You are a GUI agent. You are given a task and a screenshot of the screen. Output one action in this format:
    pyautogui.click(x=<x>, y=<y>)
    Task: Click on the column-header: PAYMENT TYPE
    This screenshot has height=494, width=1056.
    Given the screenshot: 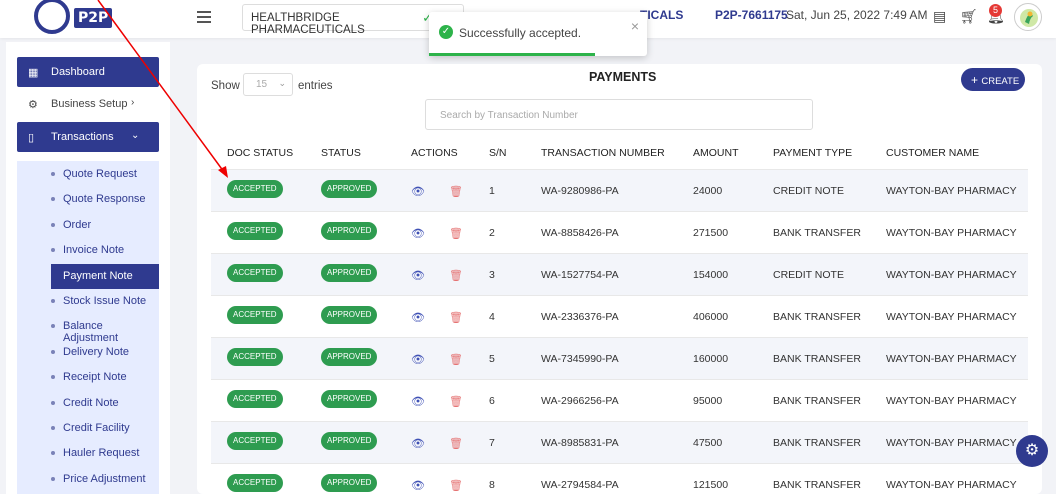 What is the action you would take?
    pyautogui.click(x=813, y=153)
    